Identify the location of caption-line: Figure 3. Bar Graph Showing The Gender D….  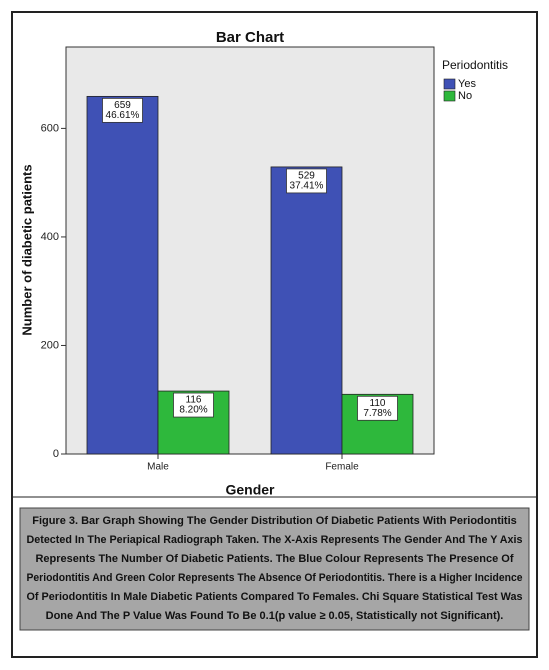
(274, 521).